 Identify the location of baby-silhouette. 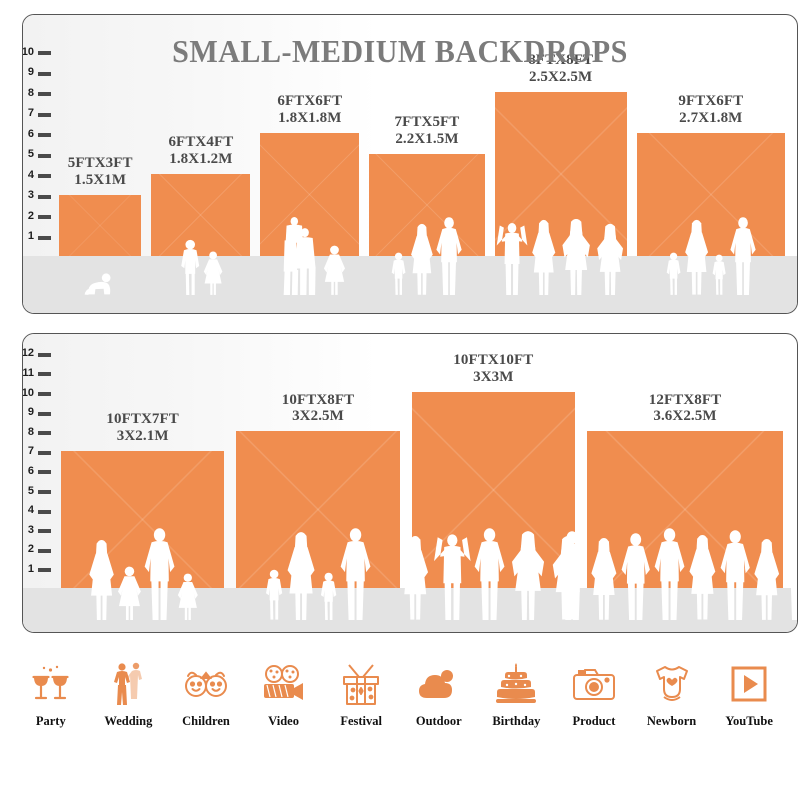
(100, 284).